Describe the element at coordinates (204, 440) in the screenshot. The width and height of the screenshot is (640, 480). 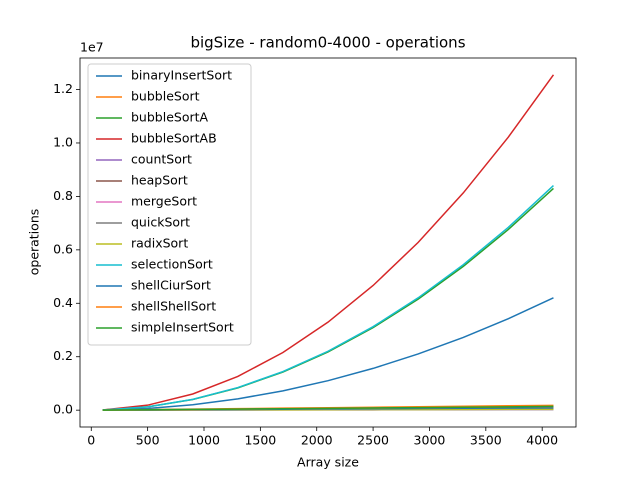
I see `x-tick-label: 1000` at that location.